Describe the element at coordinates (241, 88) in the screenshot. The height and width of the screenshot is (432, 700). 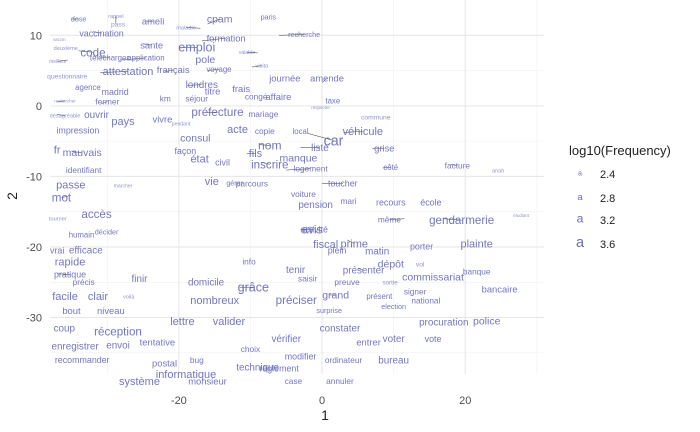
I see `word-label: frais` at that location.